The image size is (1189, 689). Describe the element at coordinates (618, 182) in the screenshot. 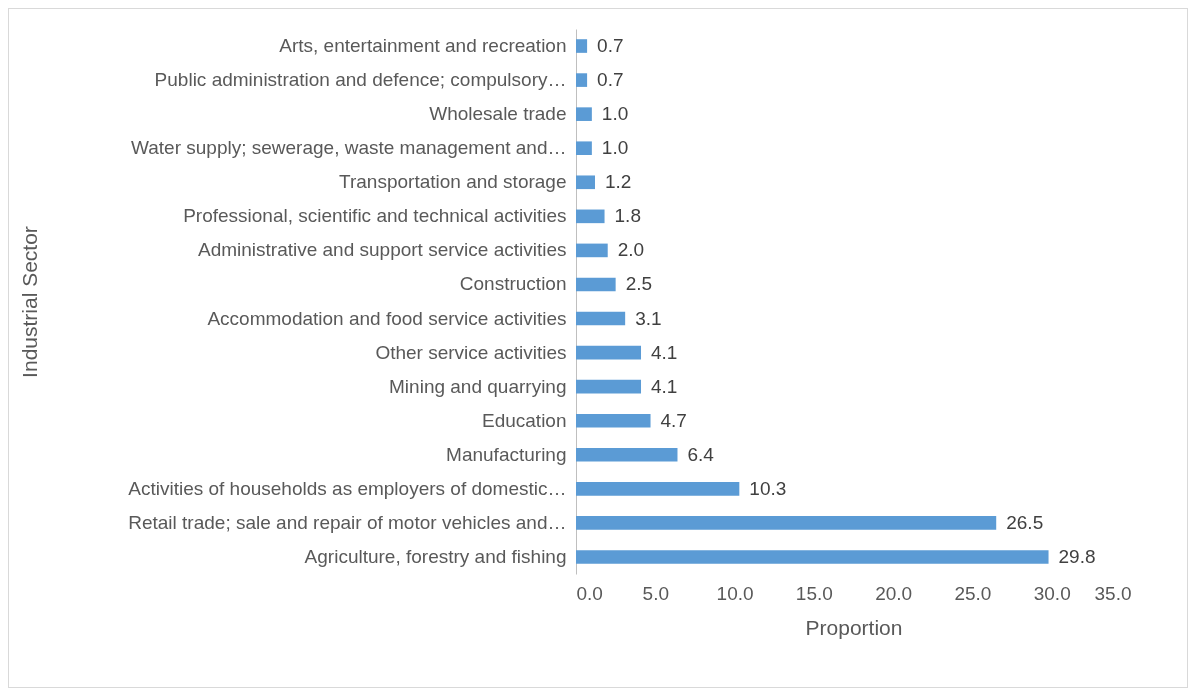

I see `data-label: 1.2` at that location.